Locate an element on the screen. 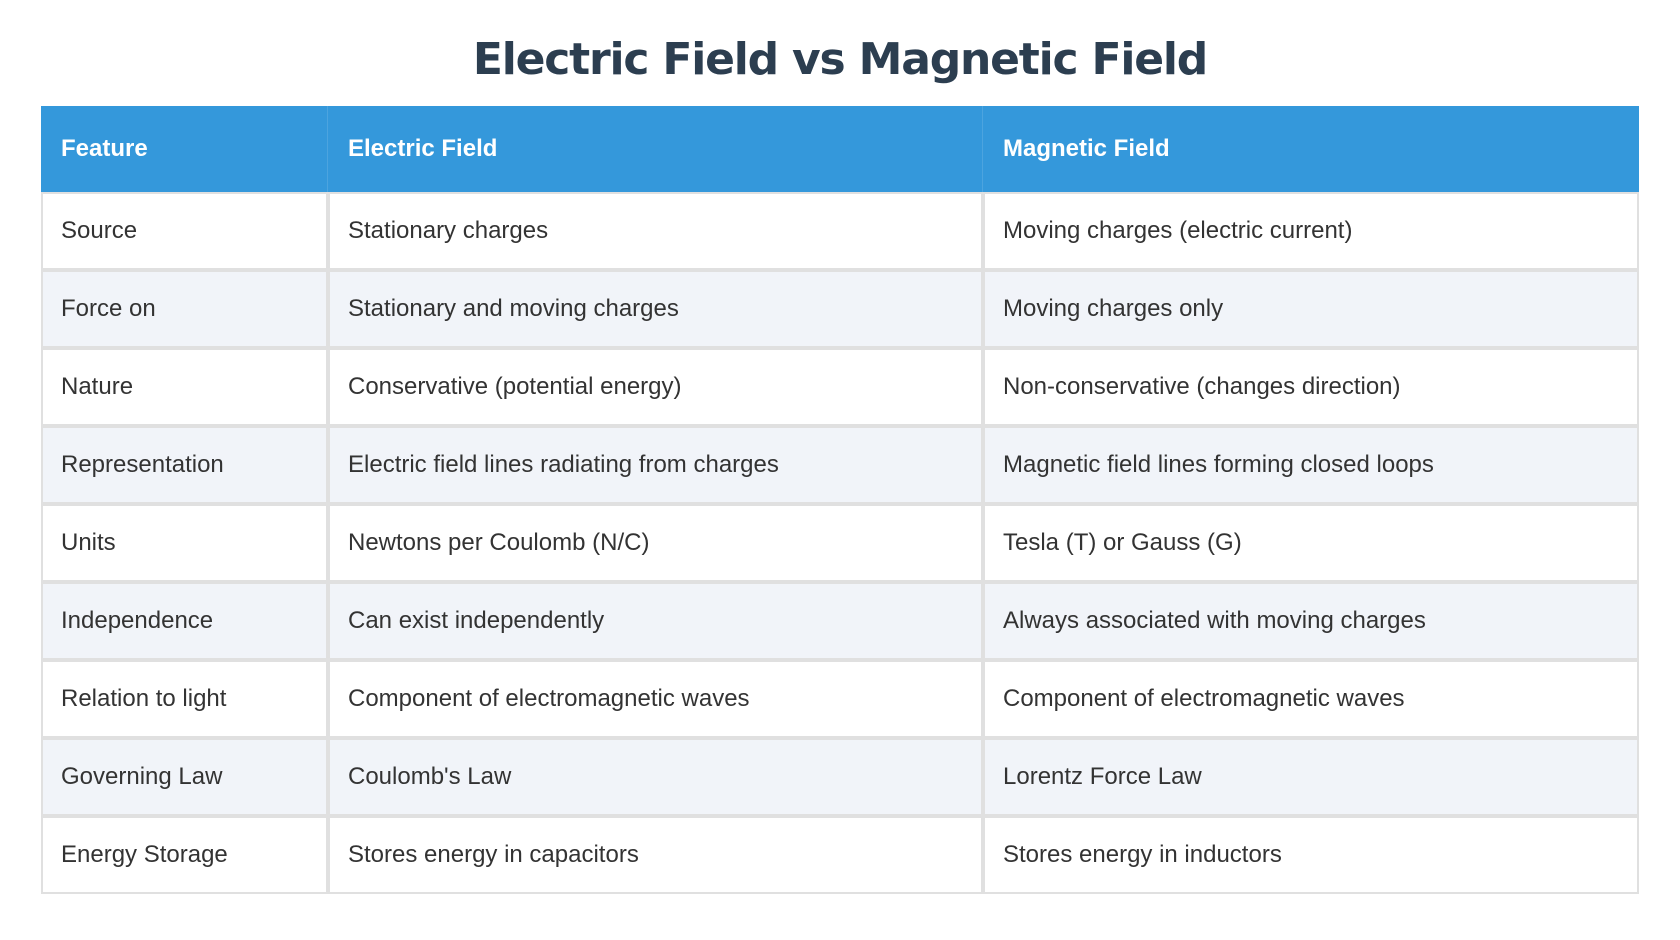 The height and width of the screenshot is (940, 1680). magnetic-cell: Moving charges only is located at coordinates (1311, 309).